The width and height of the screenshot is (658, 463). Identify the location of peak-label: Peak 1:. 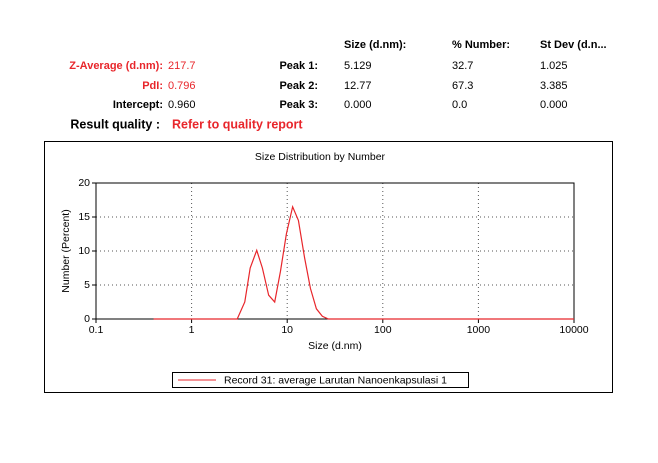
(298, 66).